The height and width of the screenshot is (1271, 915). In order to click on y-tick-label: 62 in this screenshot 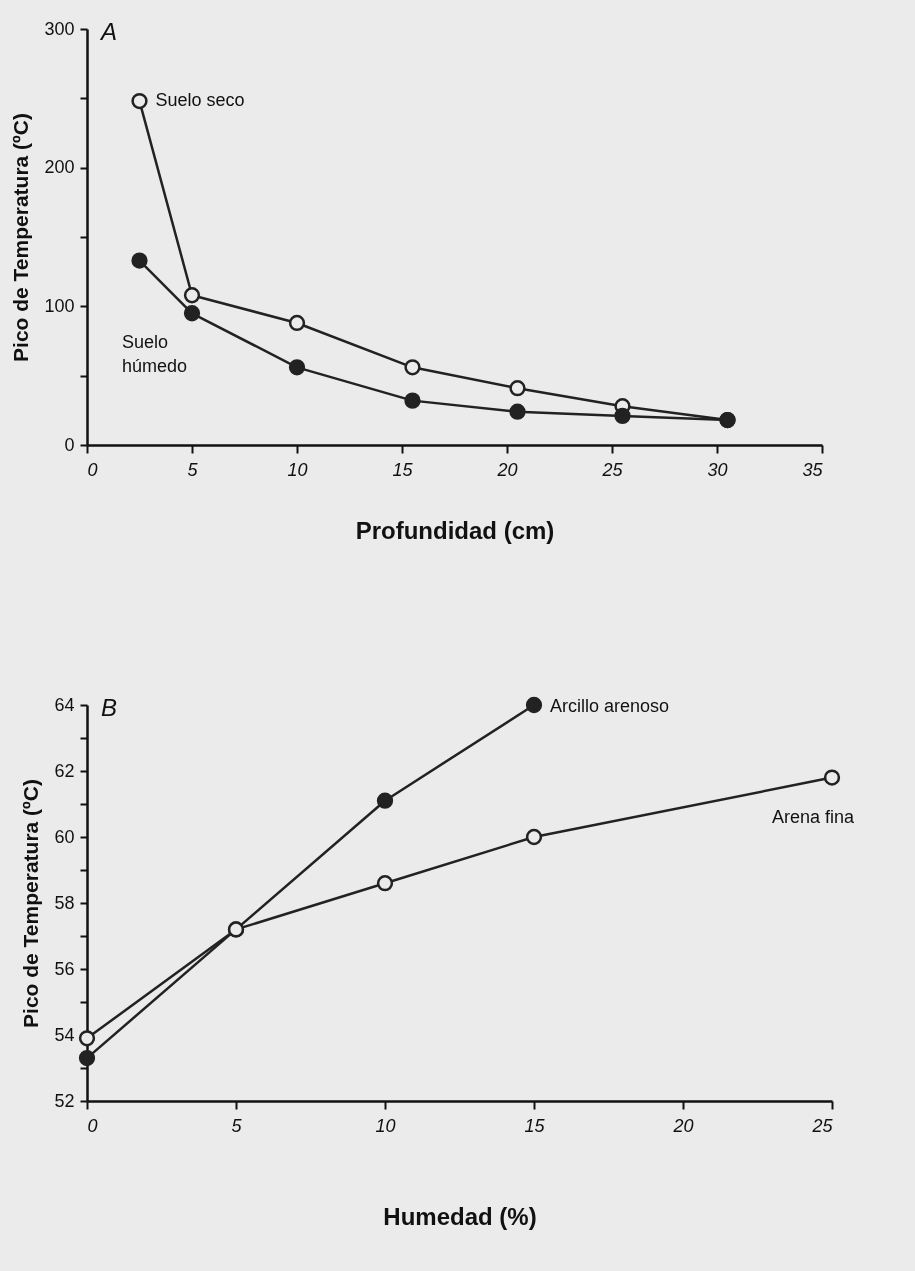, I will do `click(64, 770)`.